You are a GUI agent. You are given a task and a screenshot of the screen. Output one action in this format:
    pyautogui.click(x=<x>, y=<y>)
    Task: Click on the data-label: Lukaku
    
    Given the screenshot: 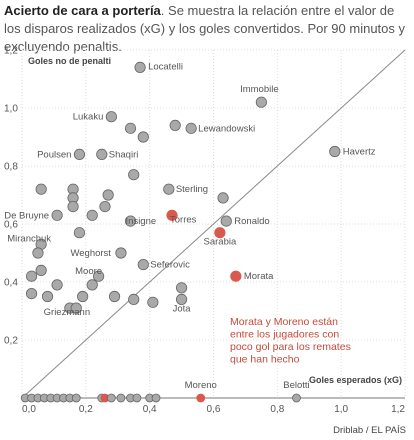 What is the action you would take?
    pyautogui.click(x=88, y=117)
    